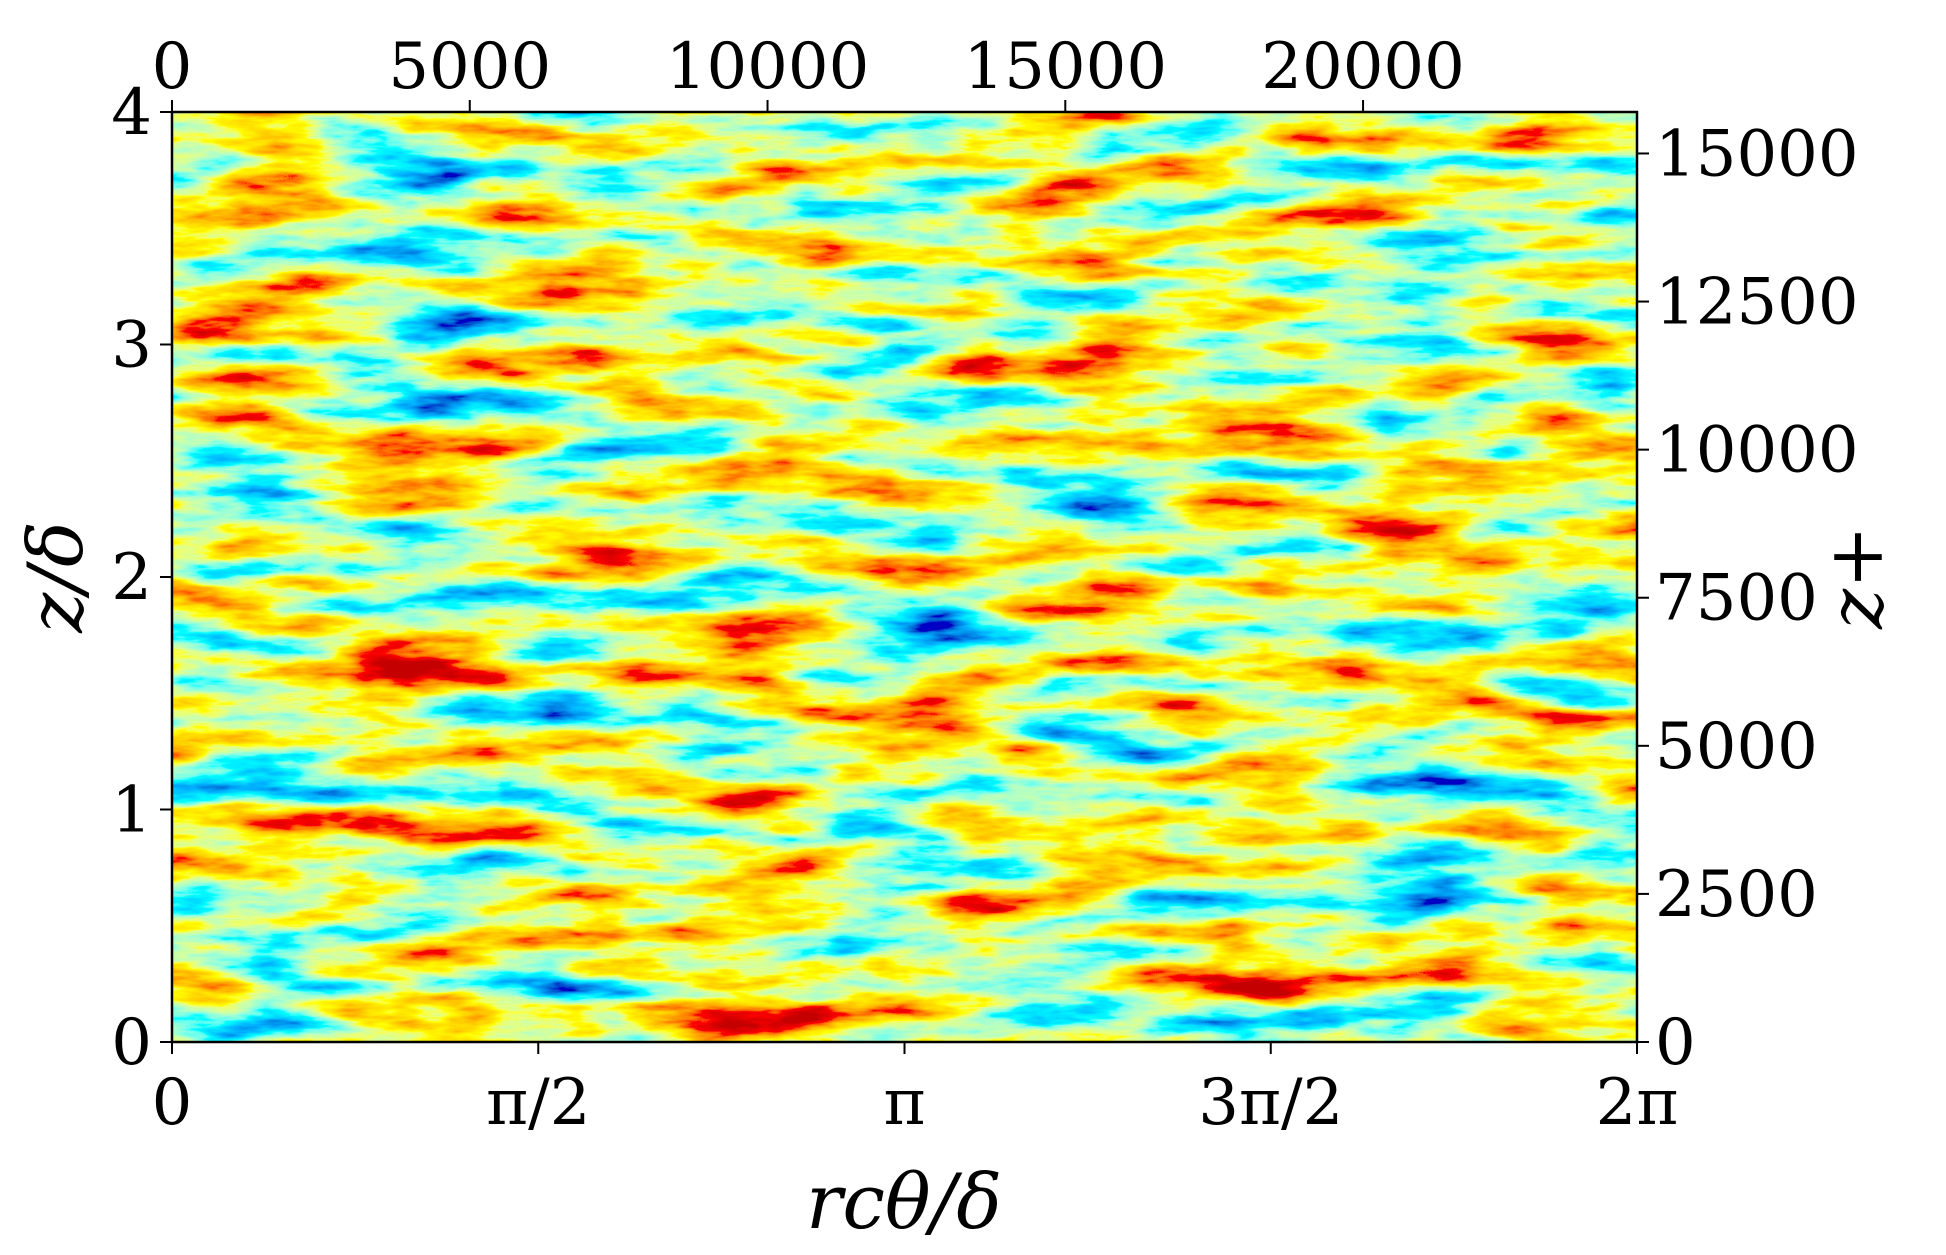 The image size is (1946, 1255). Describe the element at coordinates (131, 811) in the screenshot. I see `ticks-left-label-1: 1` at that location.